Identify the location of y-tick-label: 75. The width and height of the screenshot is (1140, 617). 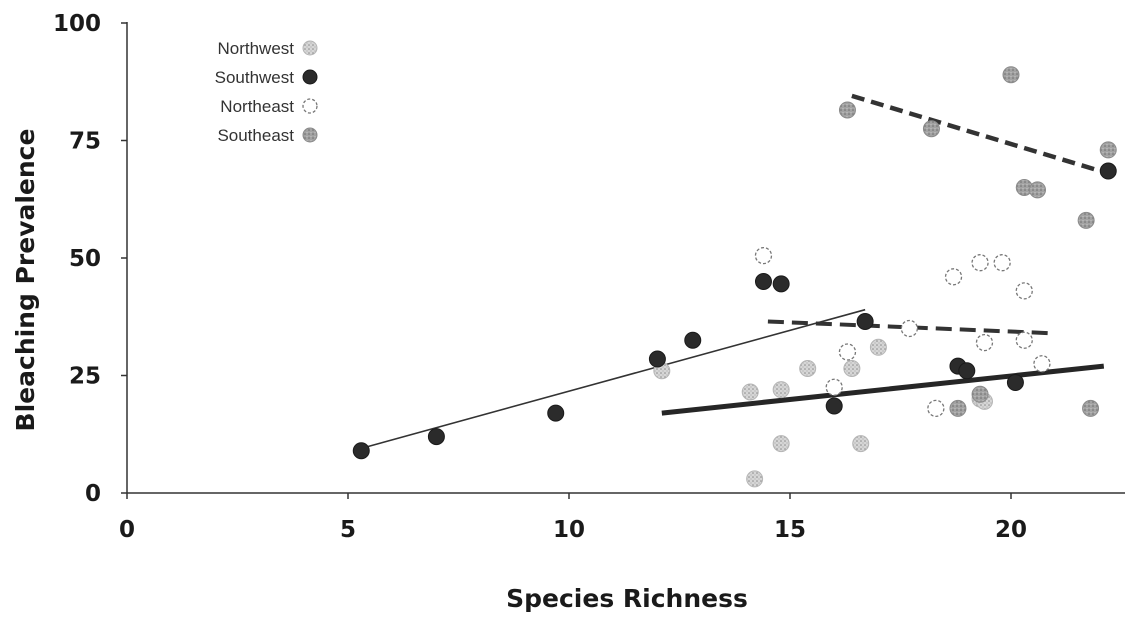
(85, 142).